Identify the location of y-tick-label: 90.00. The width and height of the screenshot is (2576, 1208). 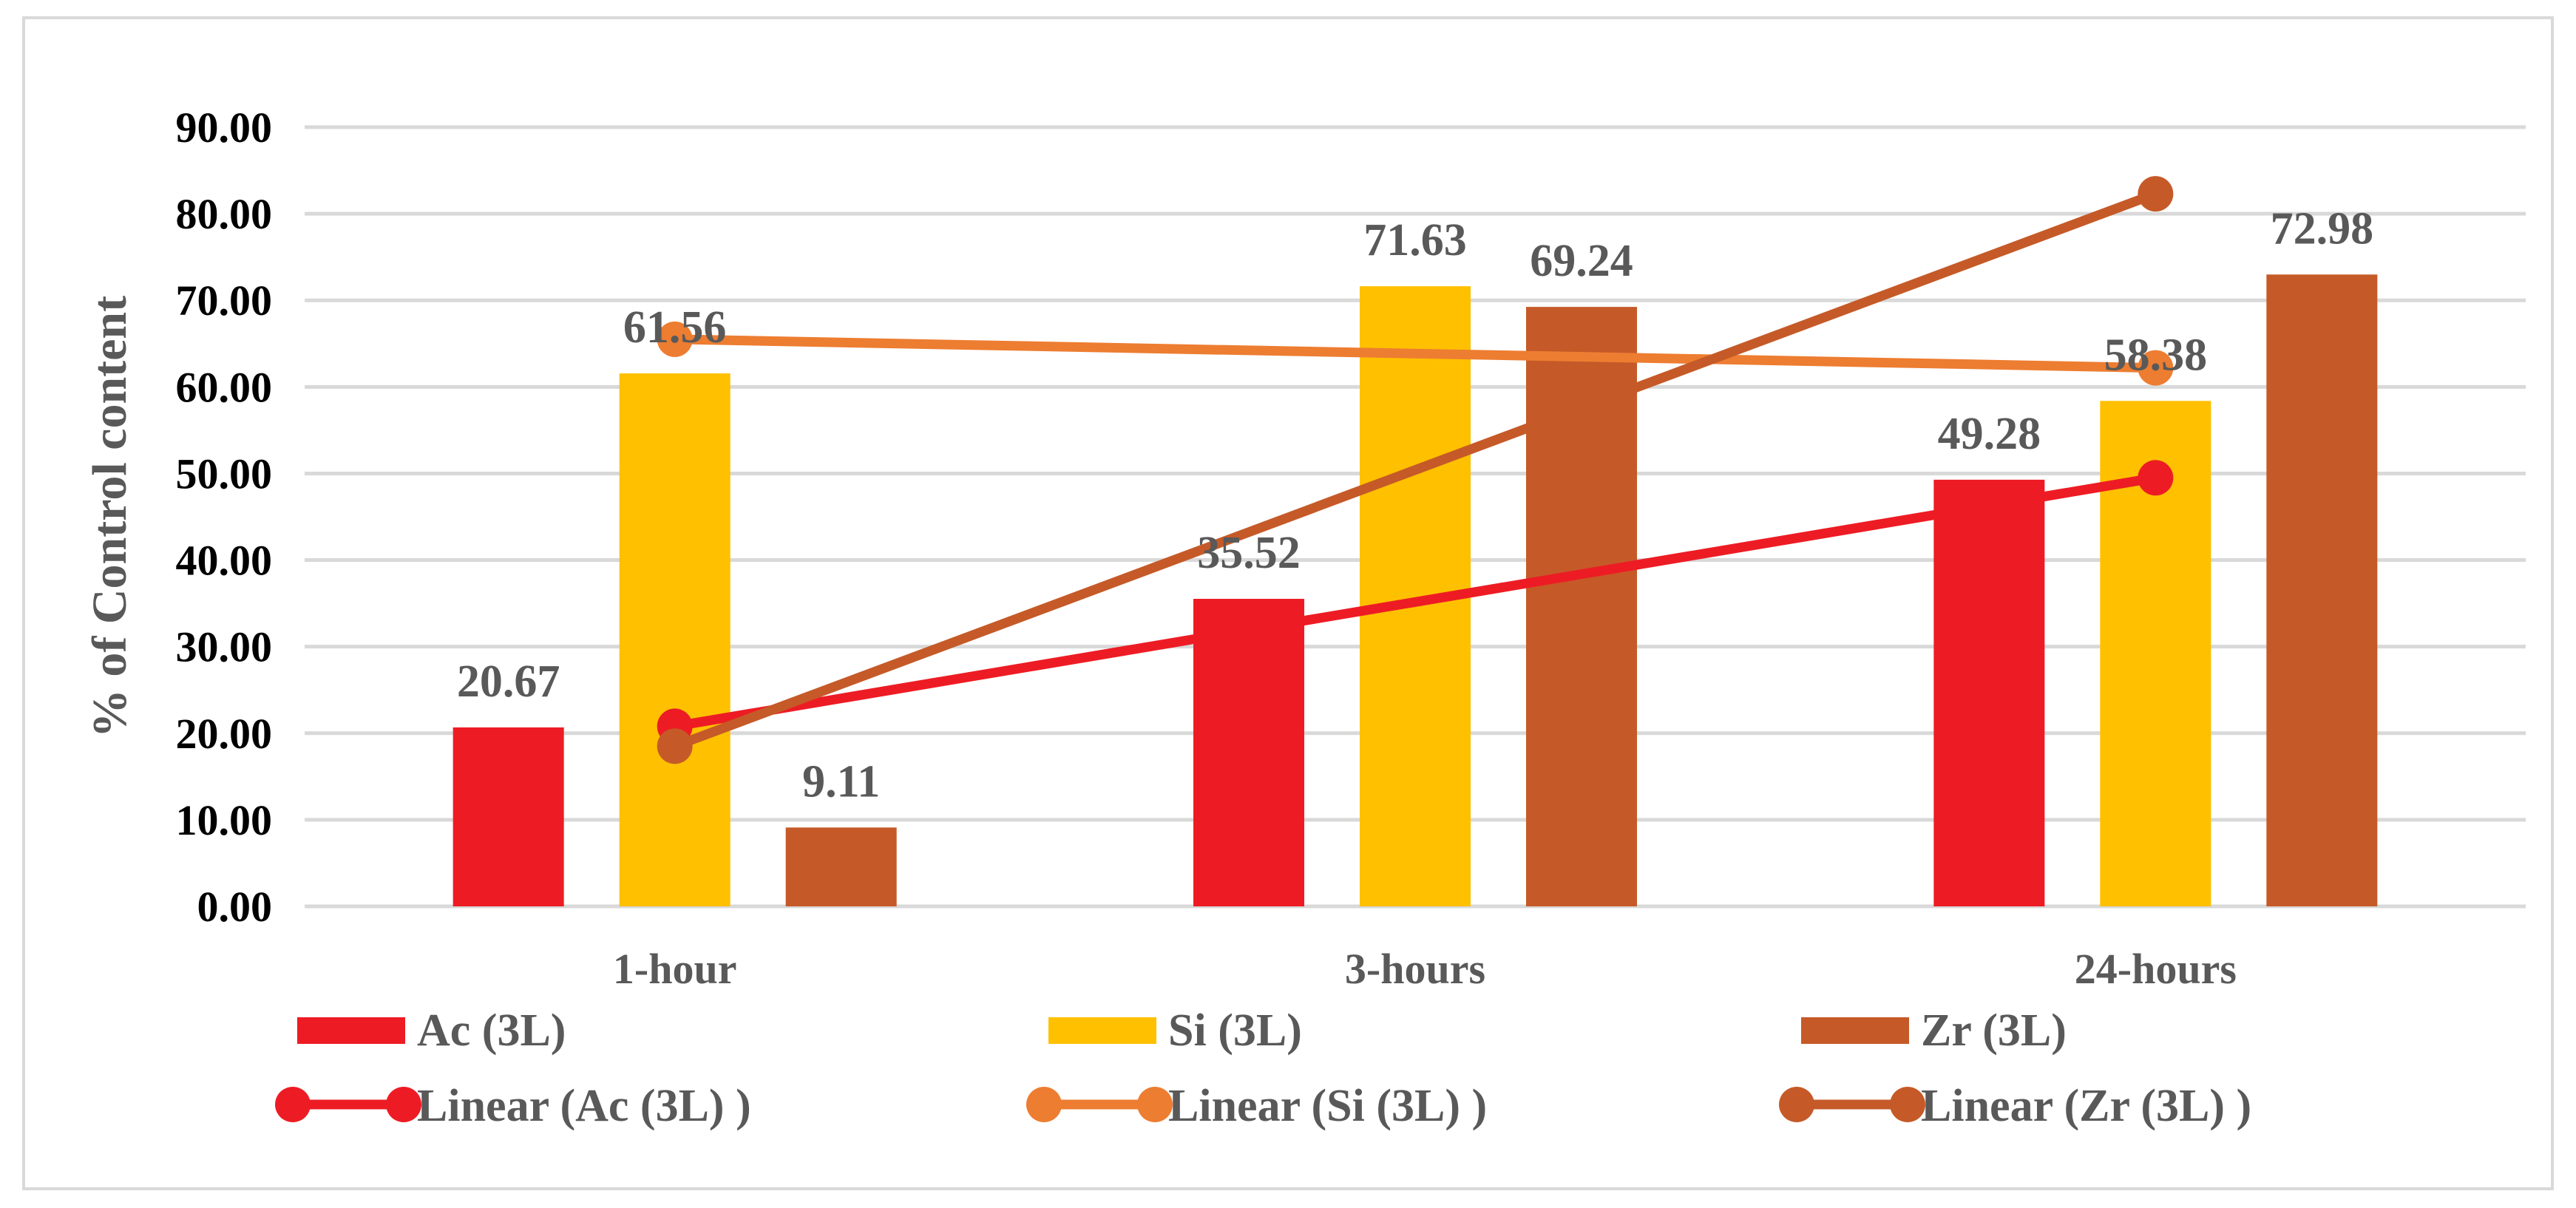
(224, 128).